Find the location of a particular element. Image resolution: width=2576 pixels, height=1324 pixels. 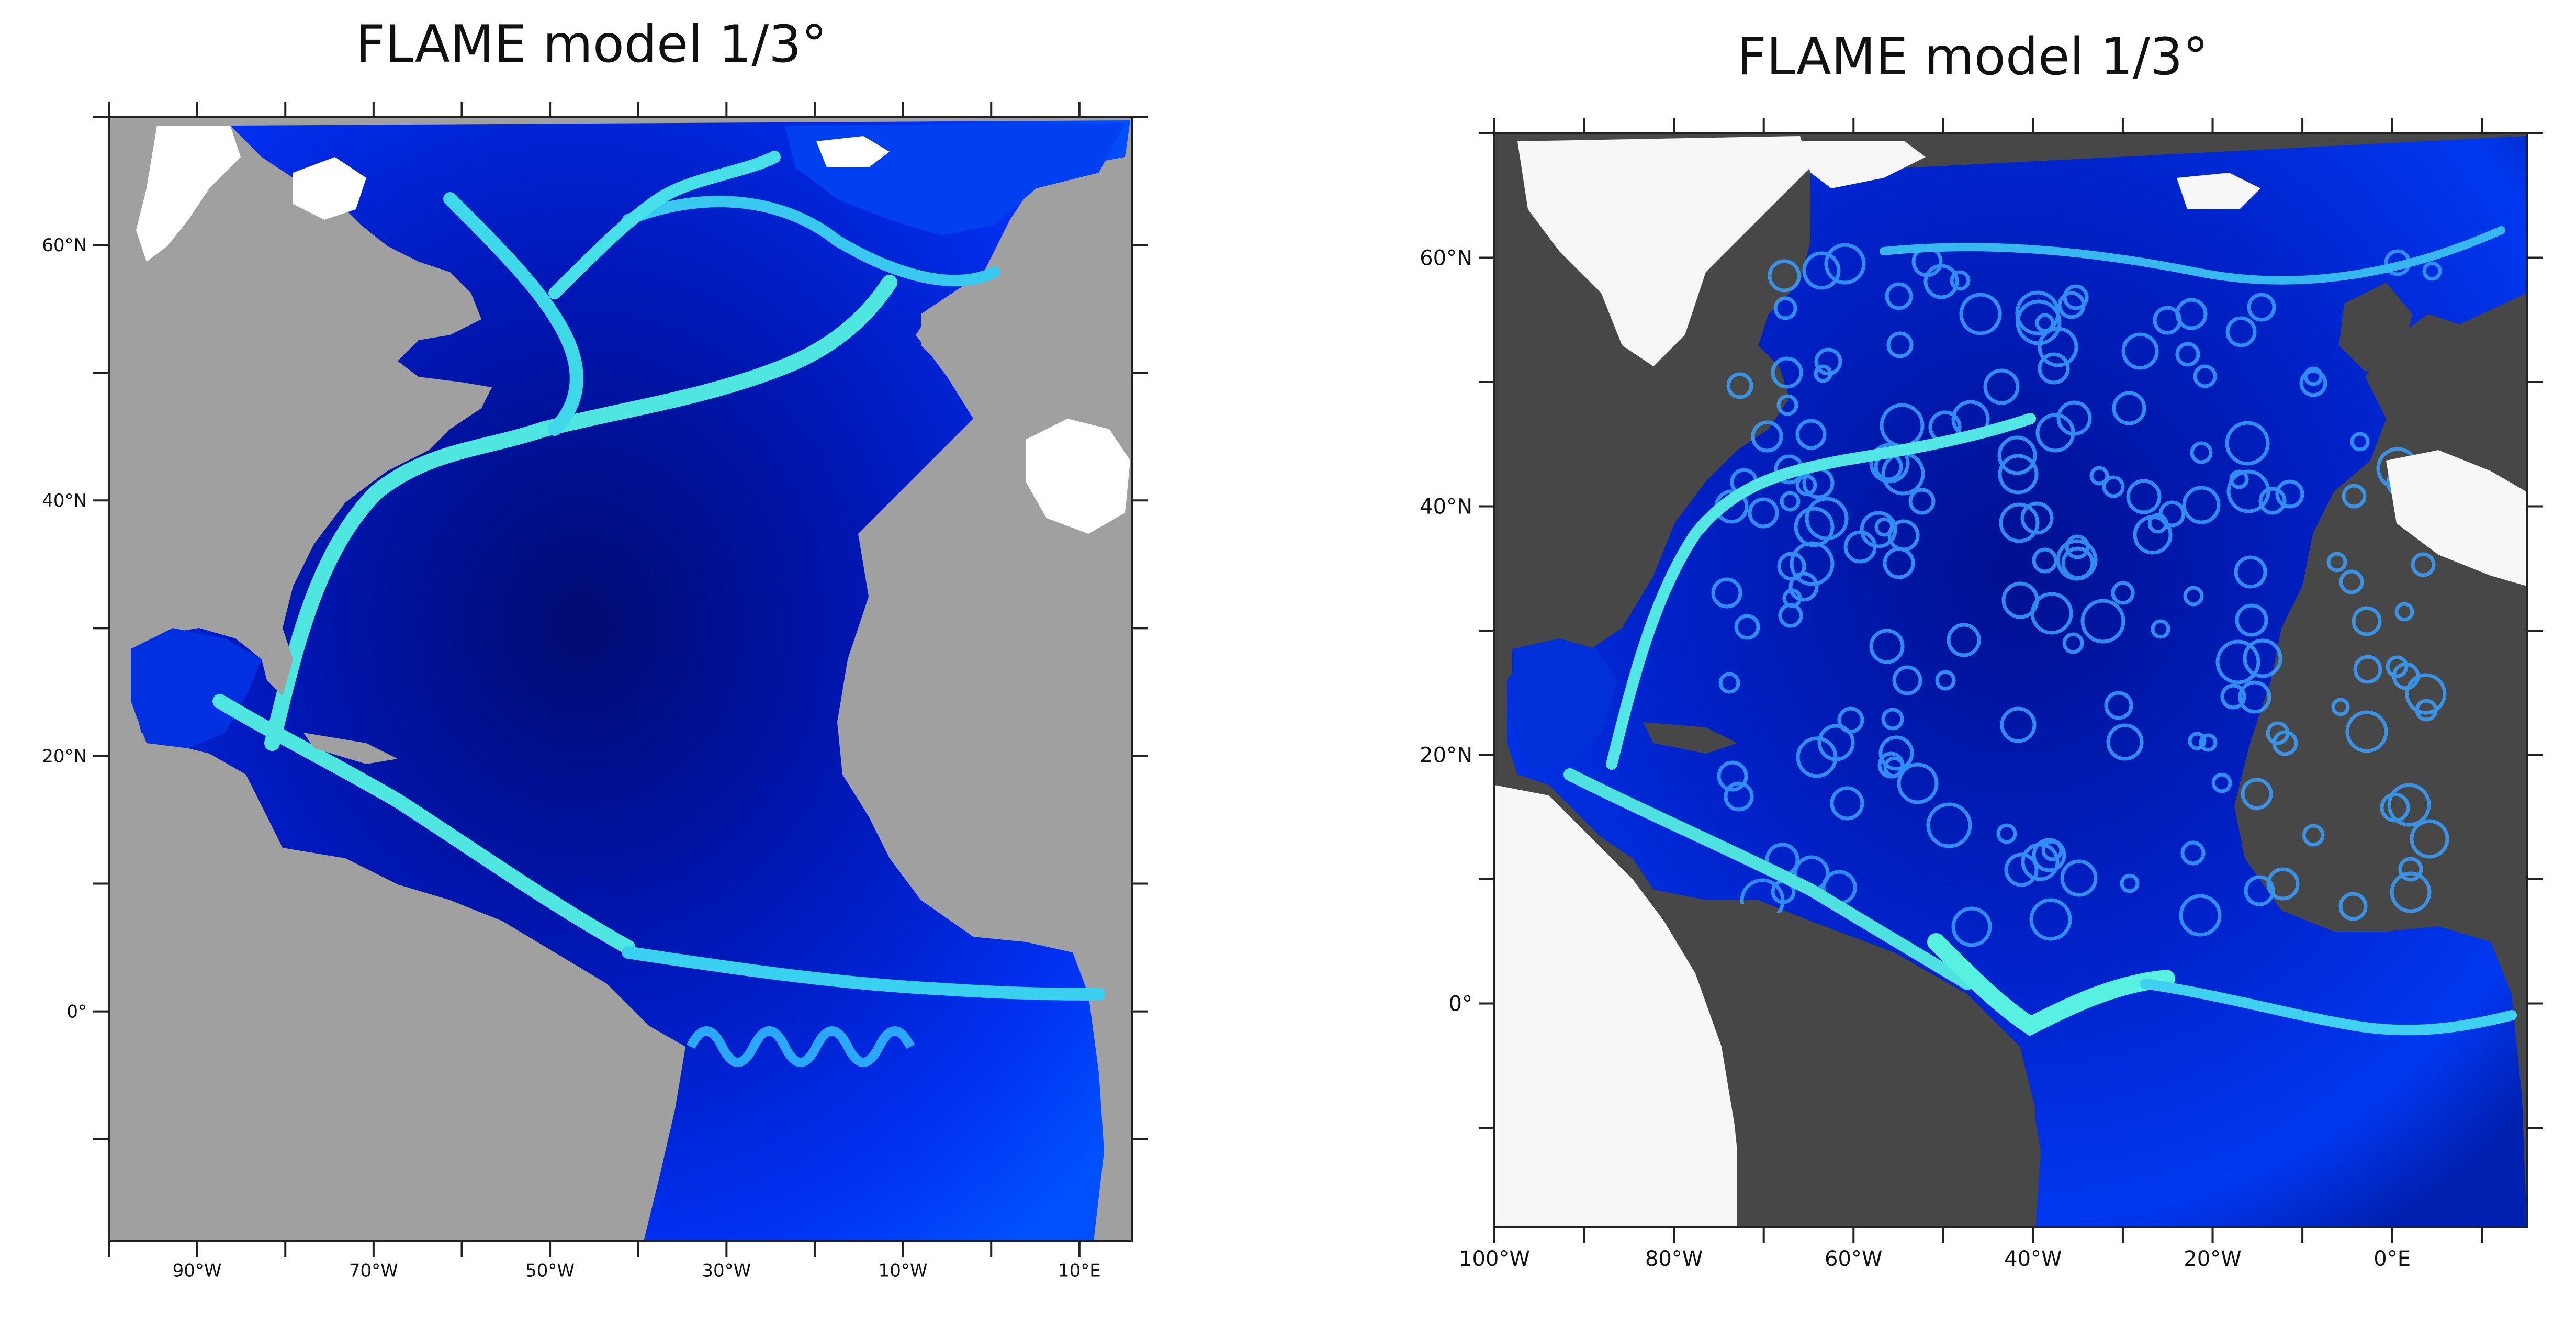

right-ice-greenland is located at coordinates (1863, 164).